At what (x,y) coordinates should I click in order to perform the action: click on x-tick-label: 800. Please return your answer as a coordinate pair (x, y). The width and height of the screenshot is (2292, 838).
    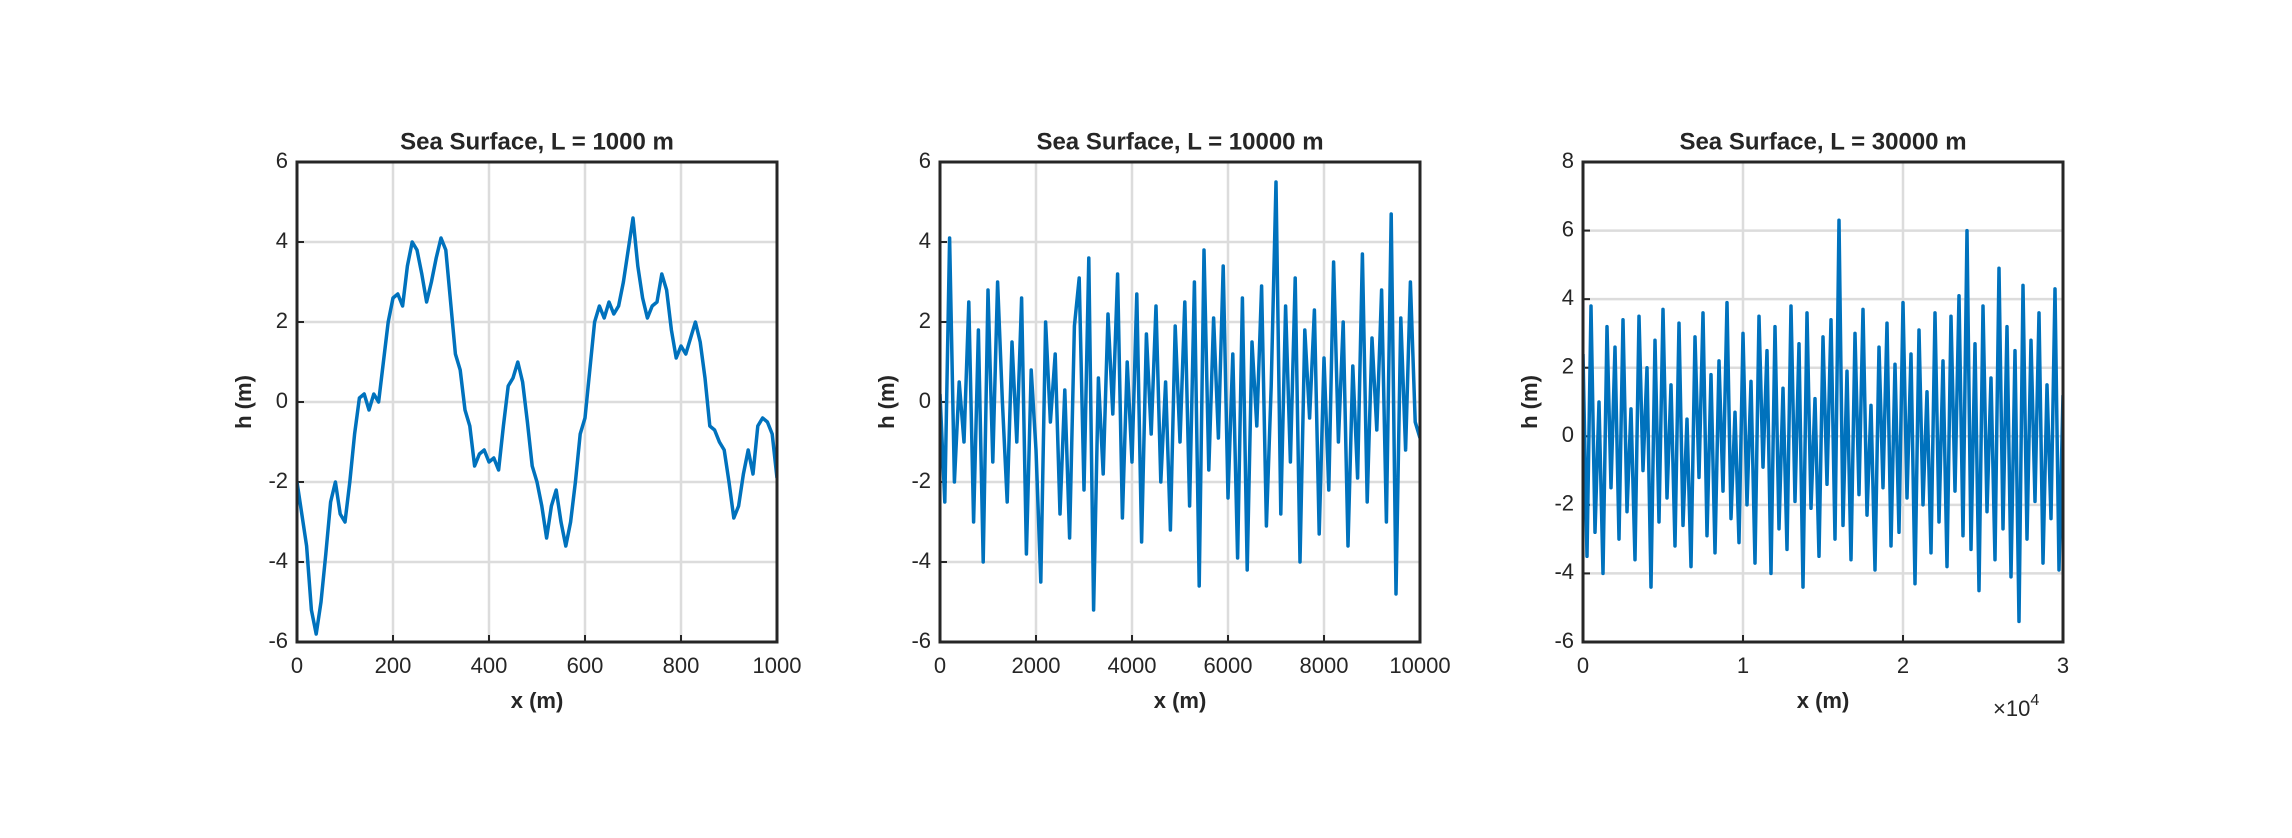
    Looking at the image, I should click on (681, 665).